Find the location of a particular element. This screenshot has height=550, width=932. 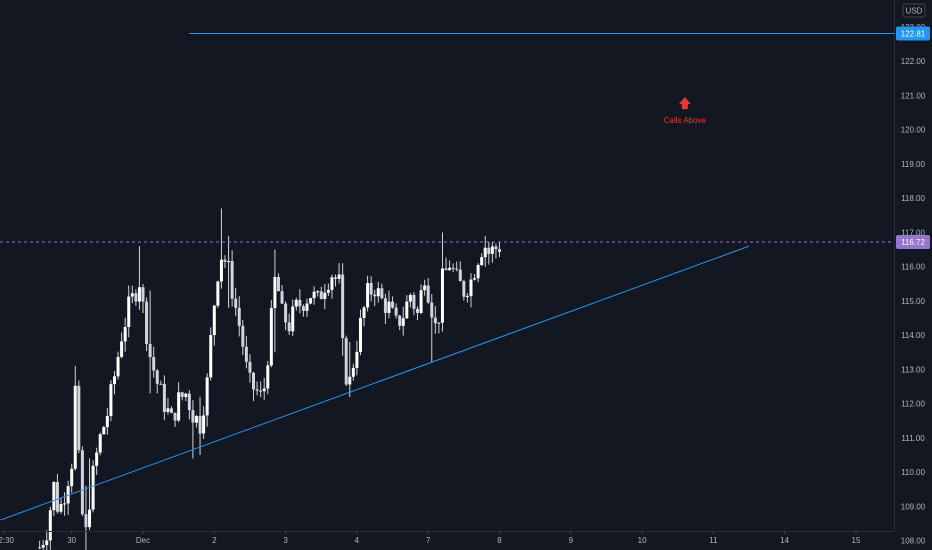

y-tick-label: 114.00 is located at coordinates (913, 335).